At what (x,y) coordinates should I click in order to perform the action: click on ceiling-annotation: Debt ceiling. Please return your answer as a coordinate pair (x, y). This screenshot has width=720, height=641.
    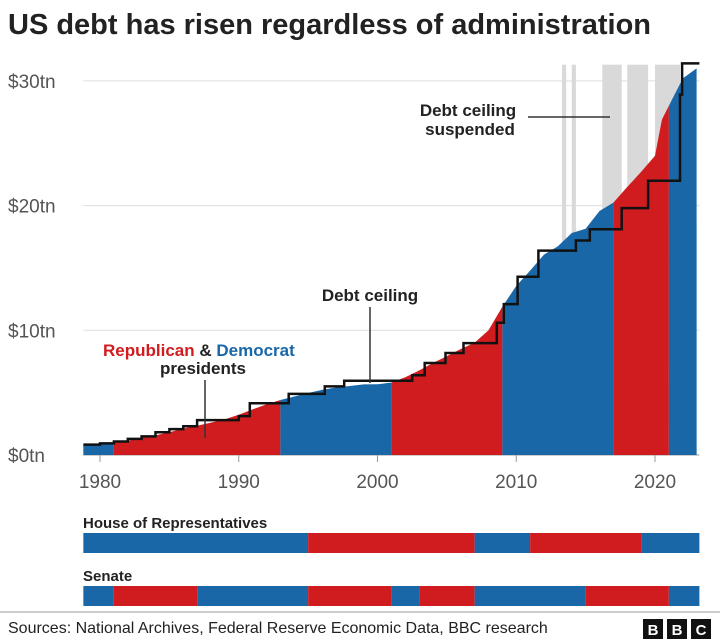
    Looking at the image, I should click on (370, 295).